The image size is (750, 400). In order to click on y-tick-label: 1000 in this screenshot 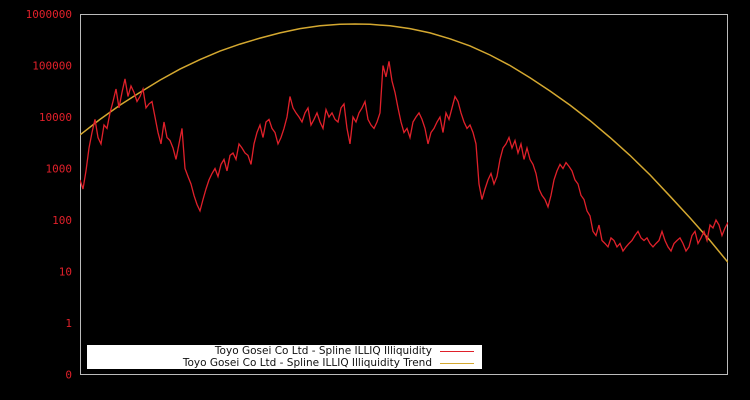, I will do `click(59, 169)`.